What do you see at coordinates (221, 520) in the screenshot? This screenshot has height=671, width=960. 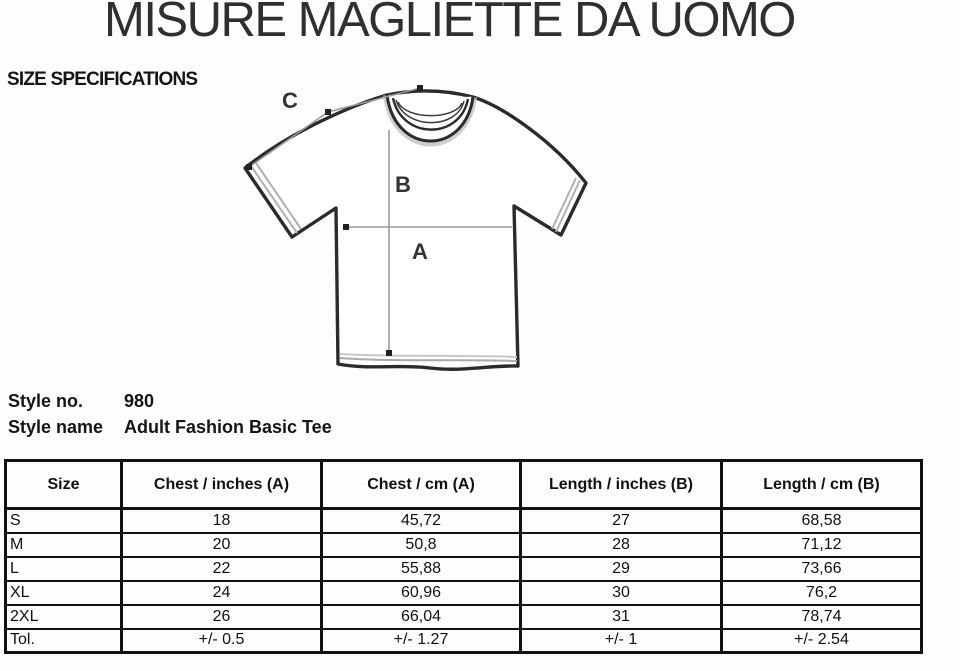 I see `table-cell: 18` at bounding box center [221, 520].